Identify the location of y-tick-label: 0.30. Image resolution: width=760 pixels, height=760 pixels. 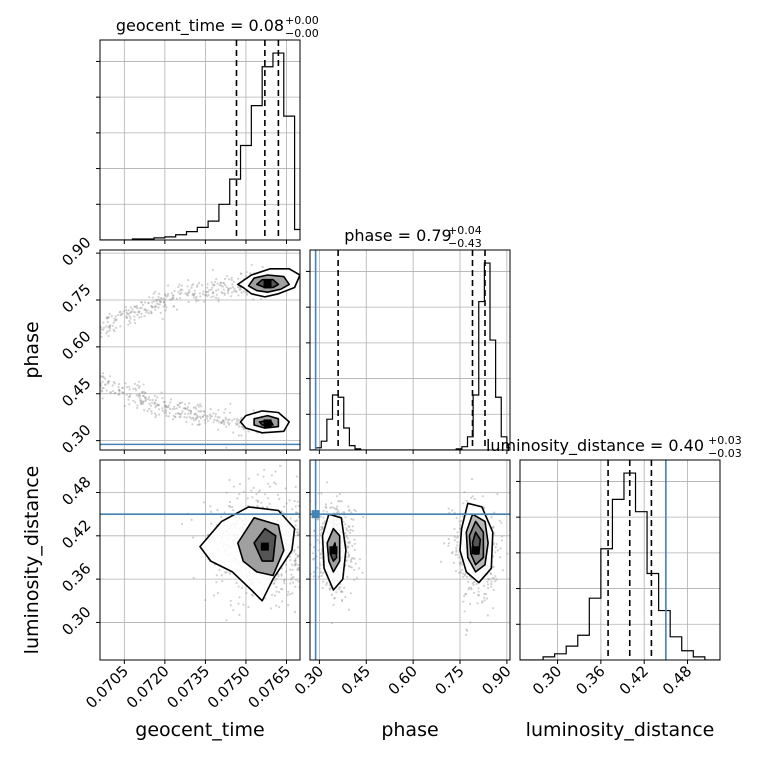
(76, 621).